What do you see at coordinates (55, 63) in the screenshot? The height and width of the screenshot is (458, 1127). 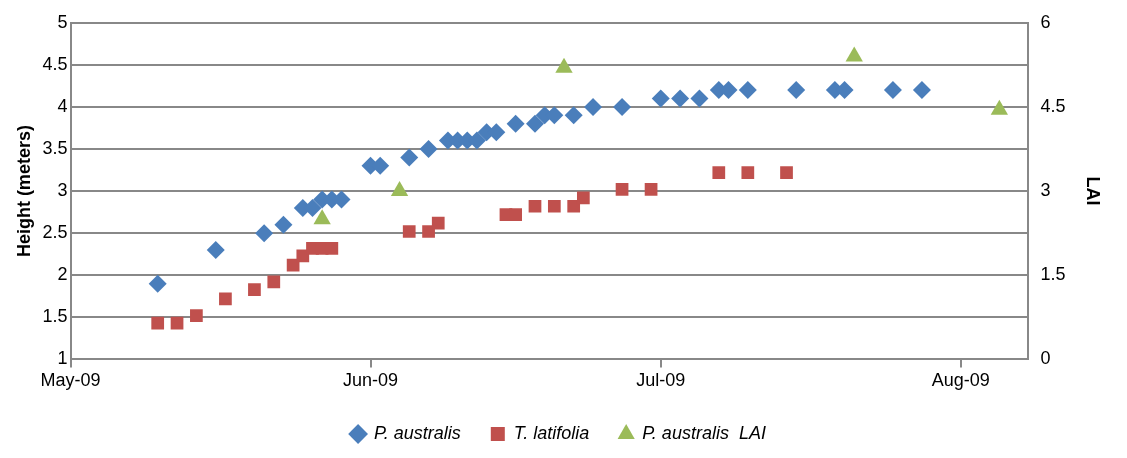 I see `y-tick-label: 4.5` at bounding box center [55, 63].